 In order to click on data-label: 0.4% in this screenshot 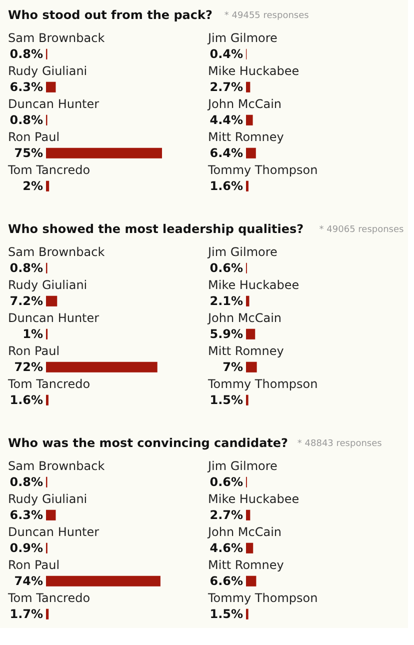, I will do `click(226, 54)`.